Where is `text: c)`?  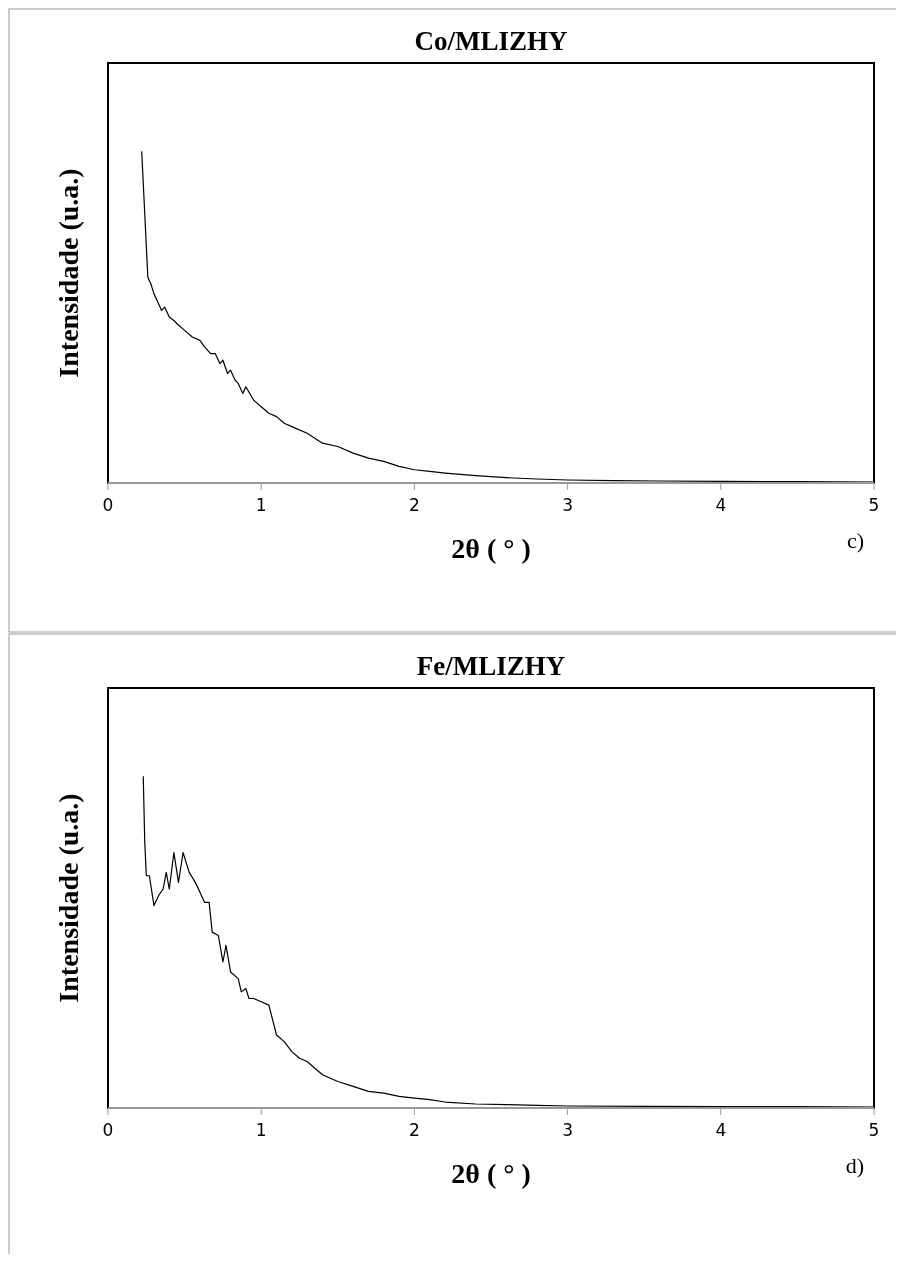
text: c) is located at coordinates (855, 540).